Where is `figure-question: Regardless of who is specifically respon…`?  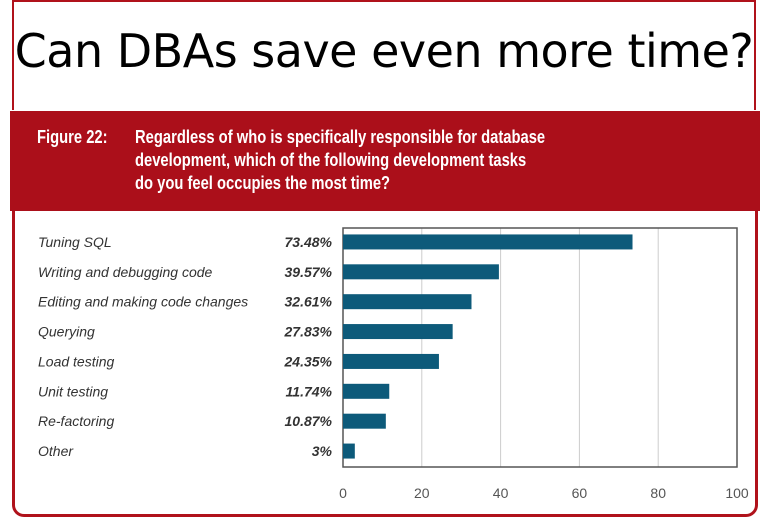
figure-question: Regardless of who is specifically respon… is located at coordinates (340, 160).